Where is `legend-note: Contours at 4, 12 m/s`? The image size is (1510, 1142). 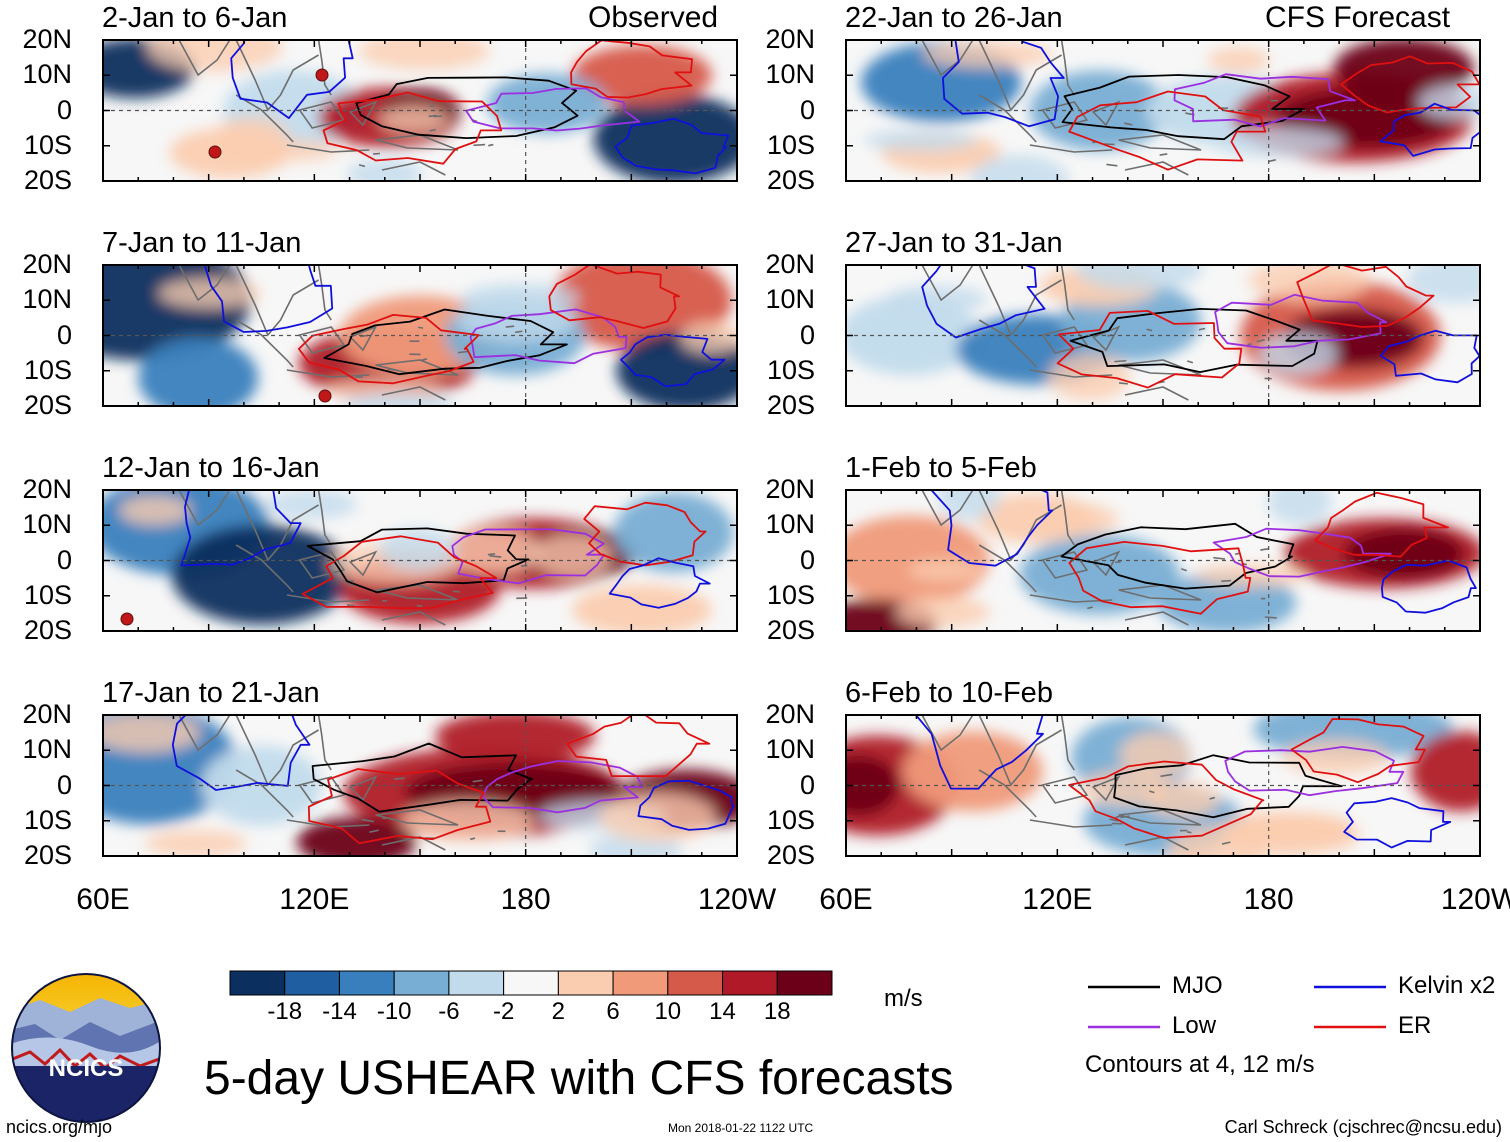
legend-note: Contours at 4, 12 m/s is located at coordinates (1200, 1064).